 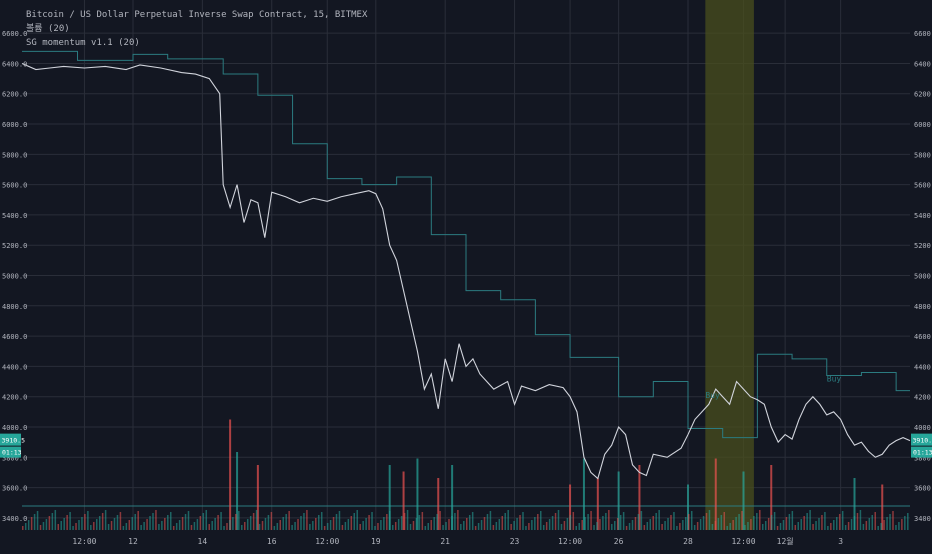 What do you see at coordinates (922, 441) in the screenshot?
I see `current-price-text-right: 3910.5` at bounding box center [922, 441].